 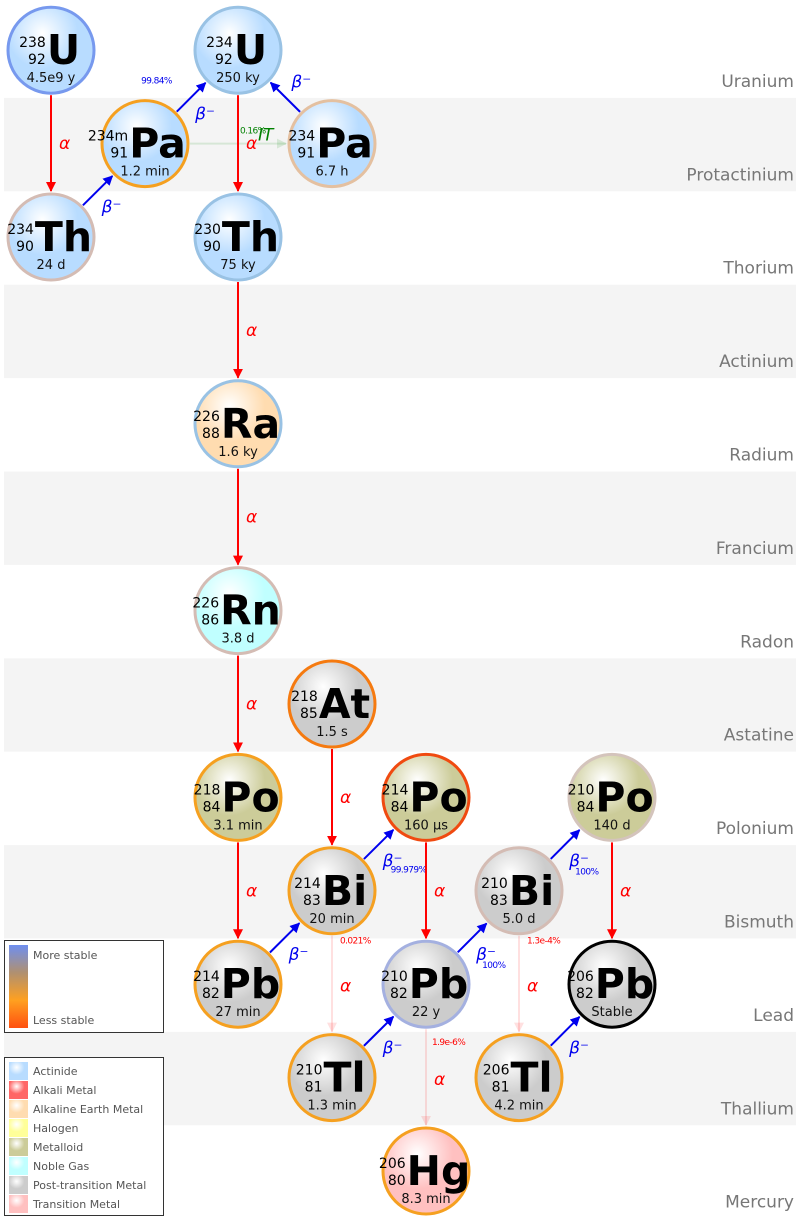 I want to click on mass-number: 234m, so click(x=108, y=137).